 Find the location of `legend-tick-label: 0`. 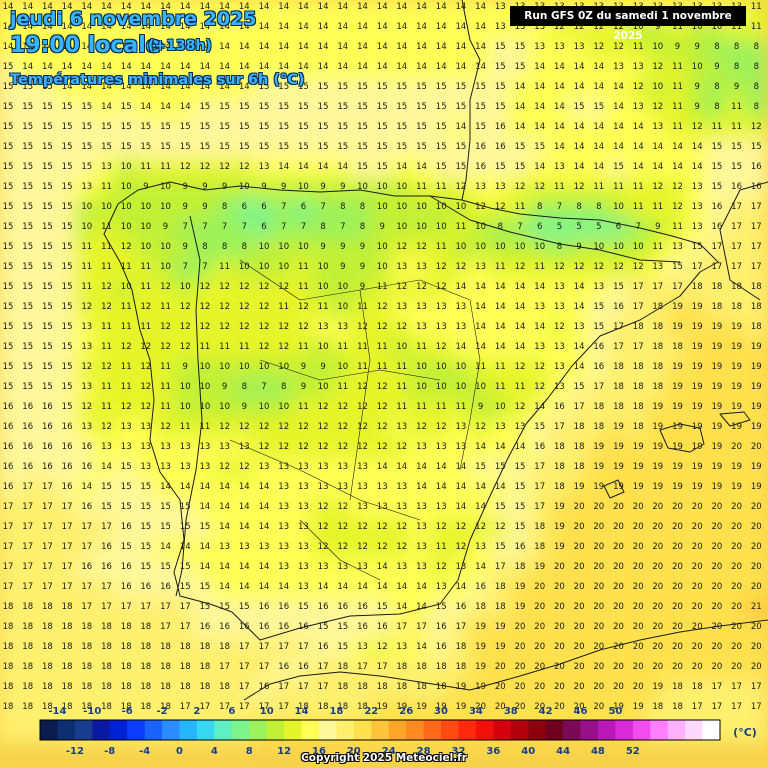

legend-tick-label: 0 is located at coordinates (179, 751).